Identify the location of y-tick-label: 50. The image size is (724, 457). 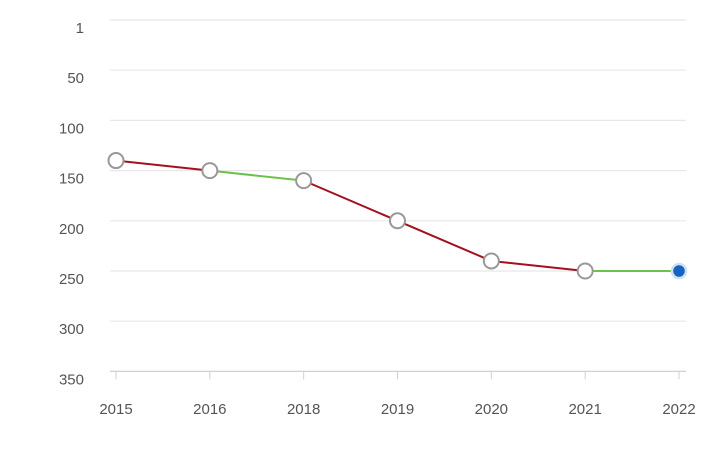
(75, 78).